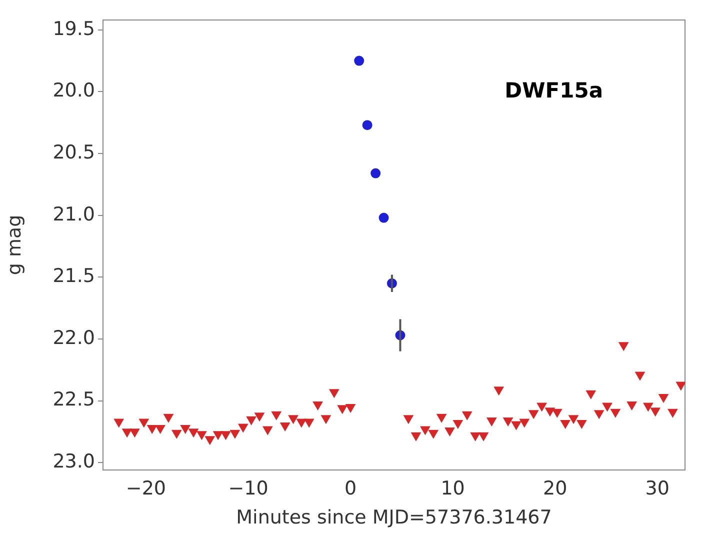 This screenshot has height=534, width=702. Describe the element at coordinates (146, 488) in the screenshot. I see `x-tick-label: −20` at that location.